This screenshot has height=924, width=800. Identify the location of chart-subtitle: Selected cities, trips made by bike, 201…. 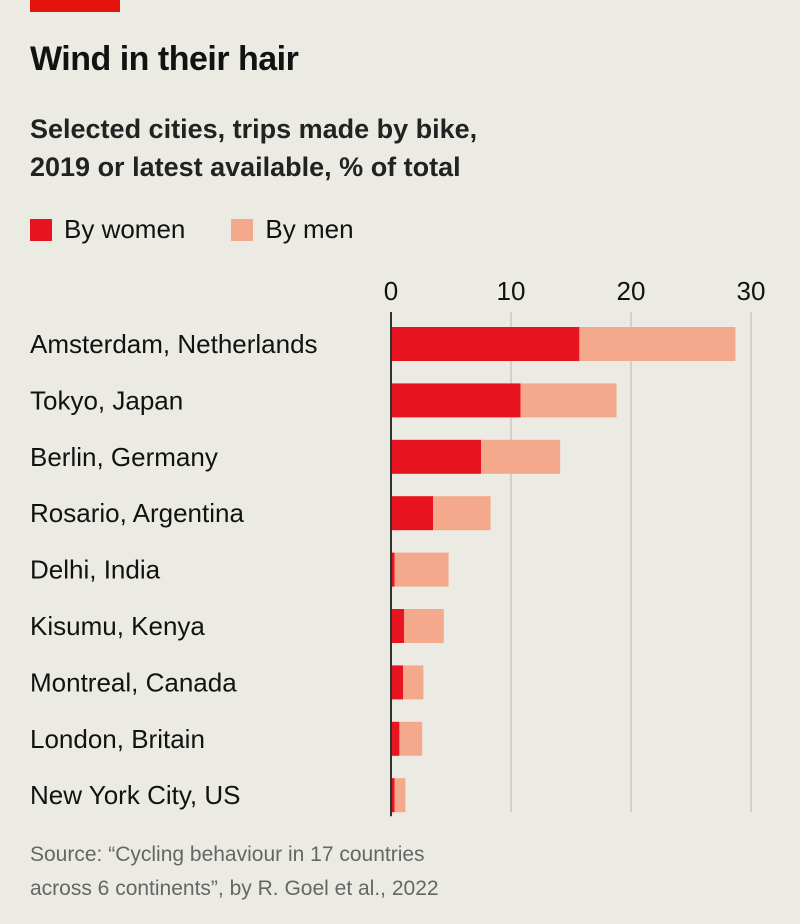
(253, 148).